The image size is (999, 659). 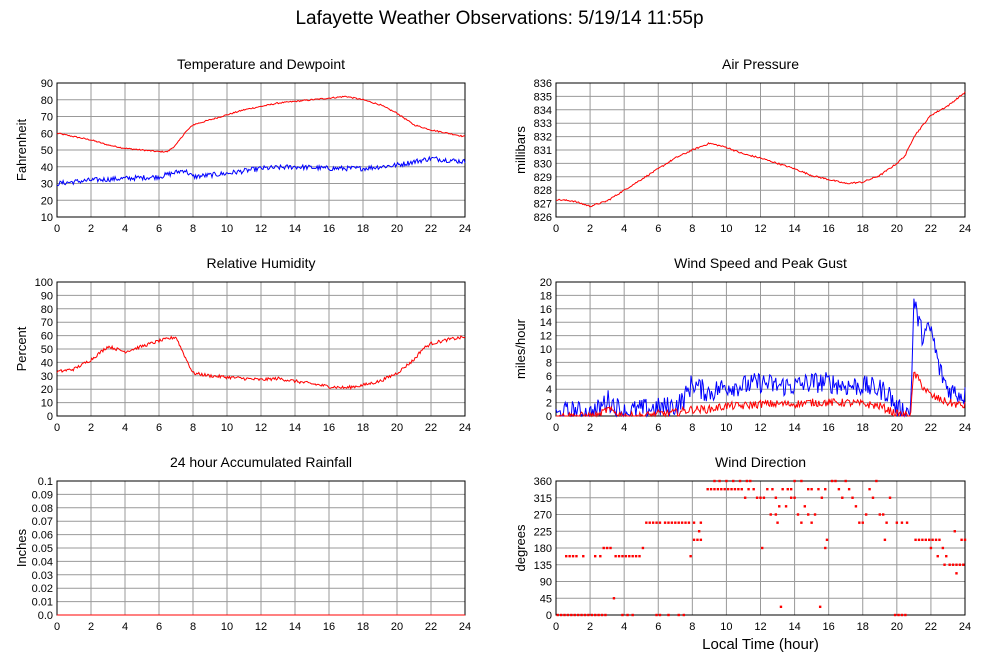 I want to click on y-tick-label: 836, so click(x=543, y=84).